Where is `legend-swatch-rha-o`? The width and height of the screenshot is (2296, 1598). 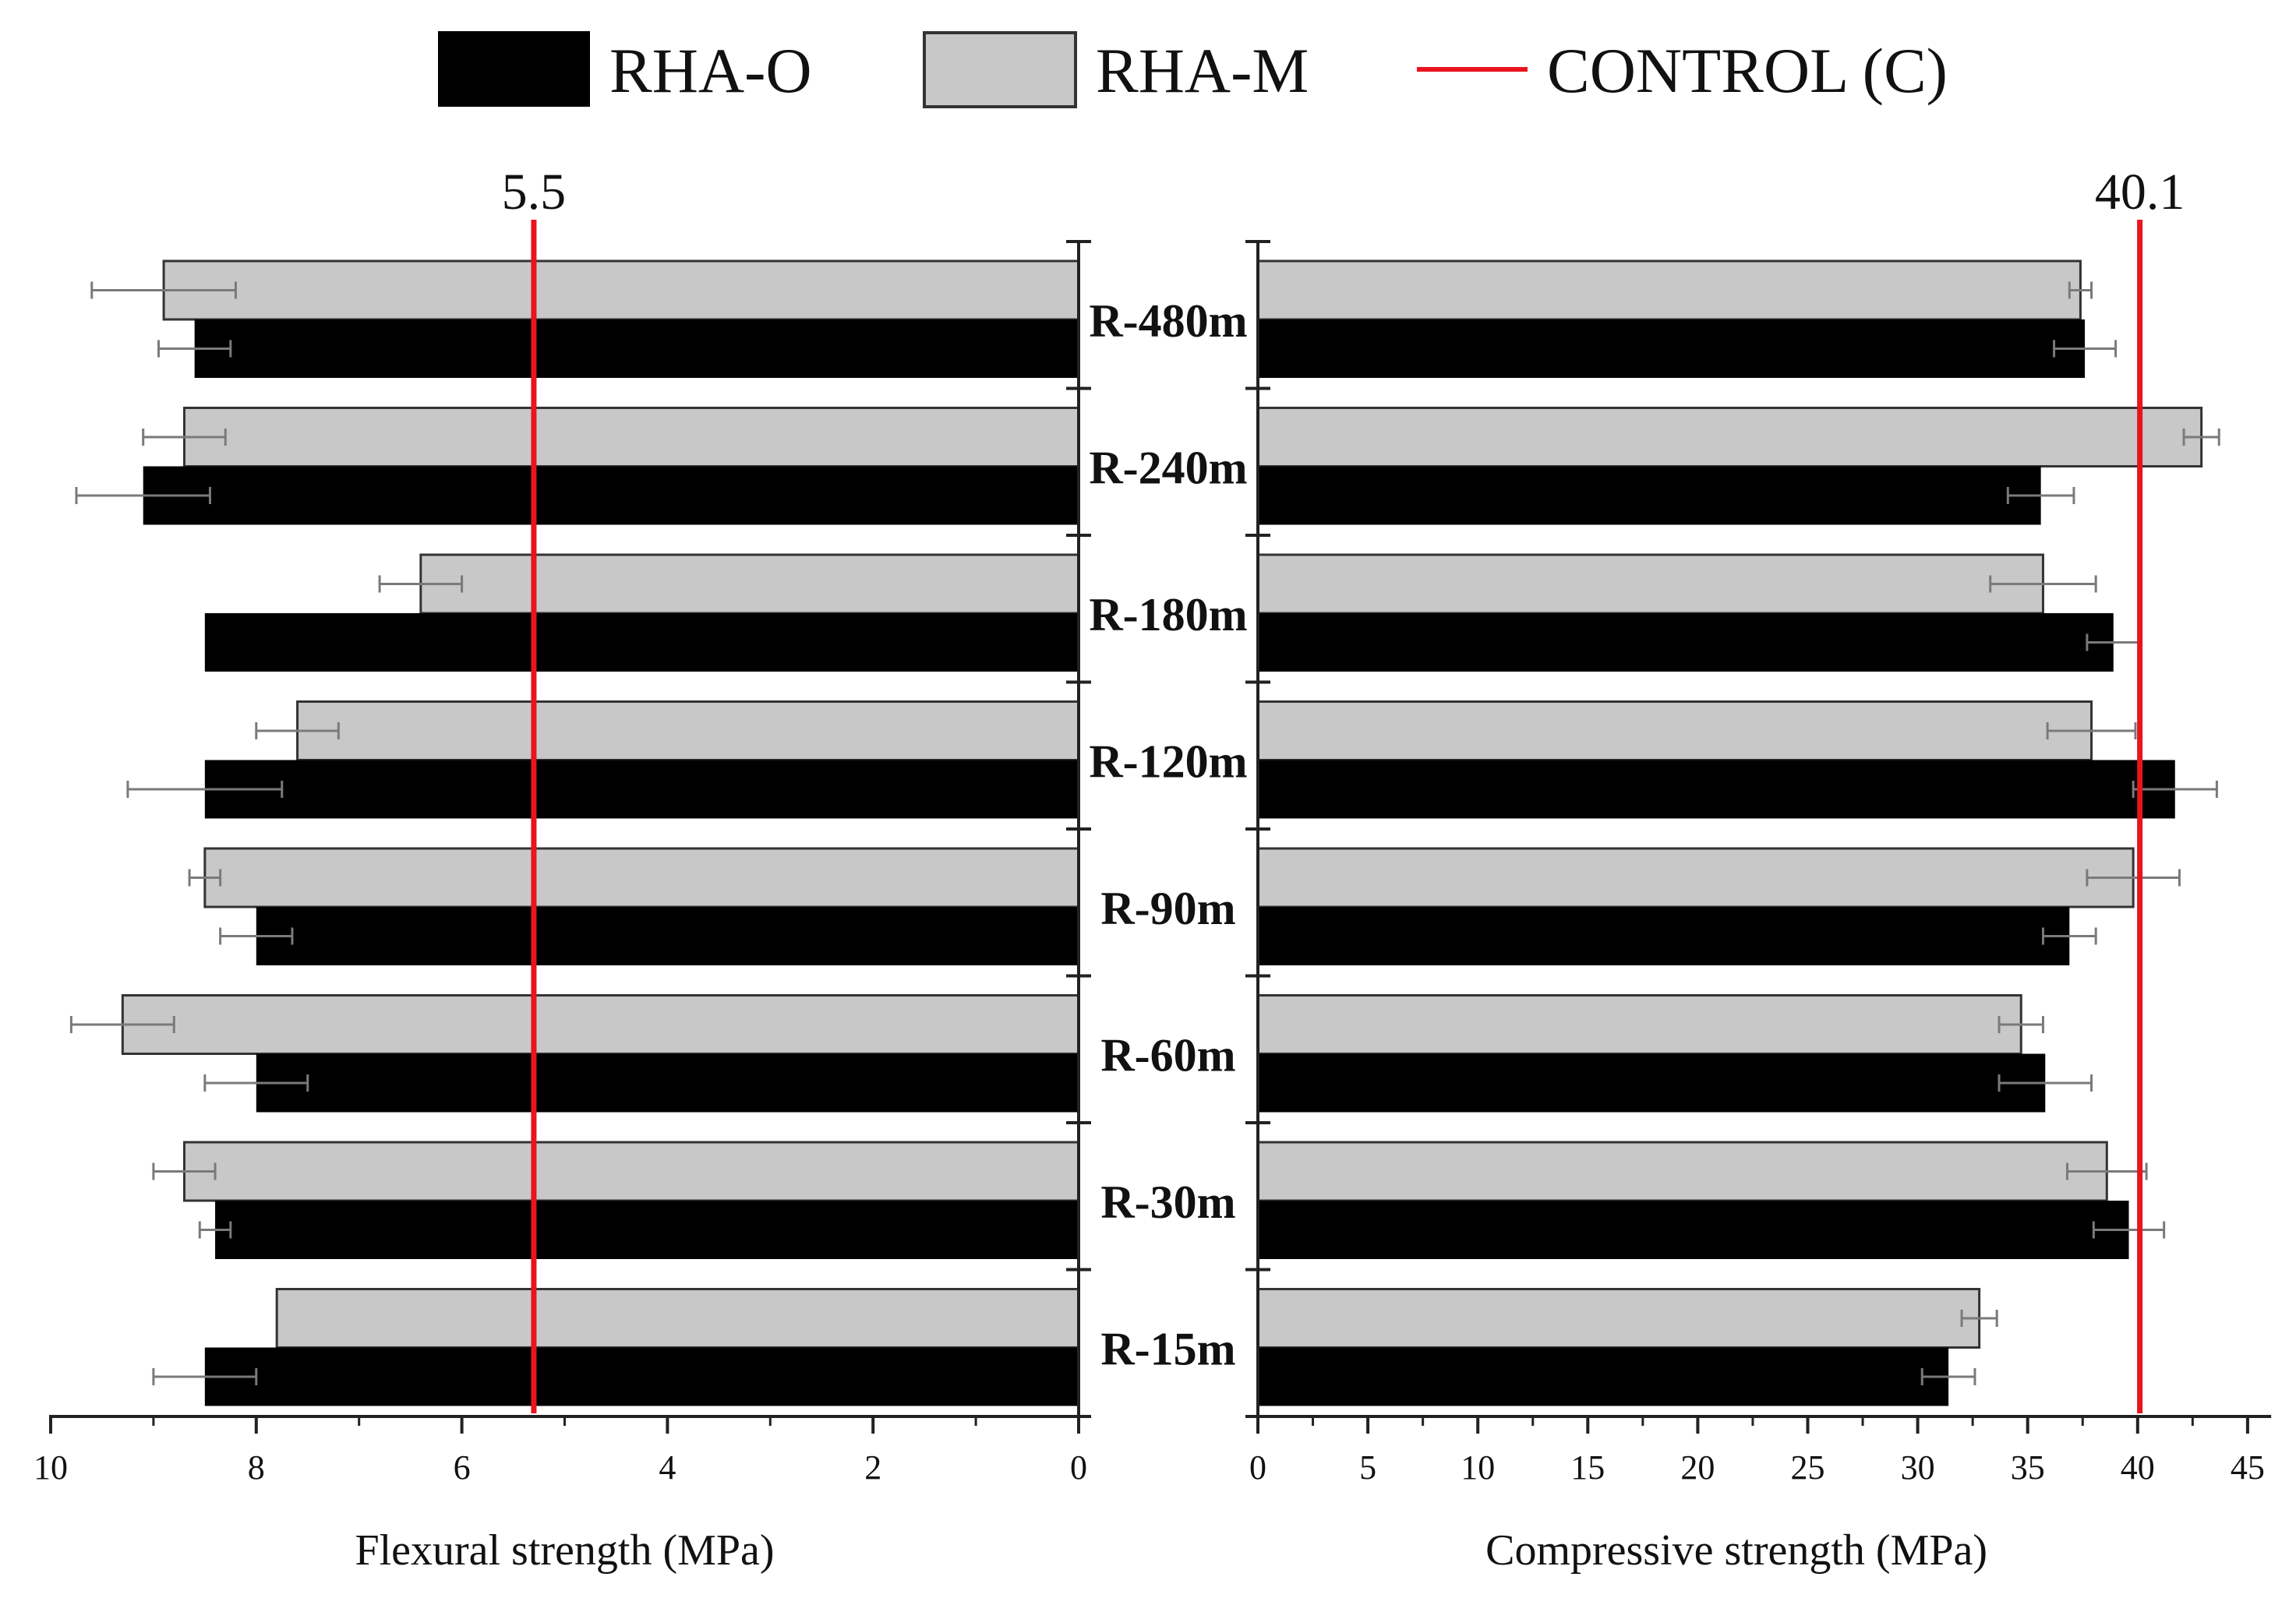
legend-swatch-rha-o is located at coordinates (514, 69).